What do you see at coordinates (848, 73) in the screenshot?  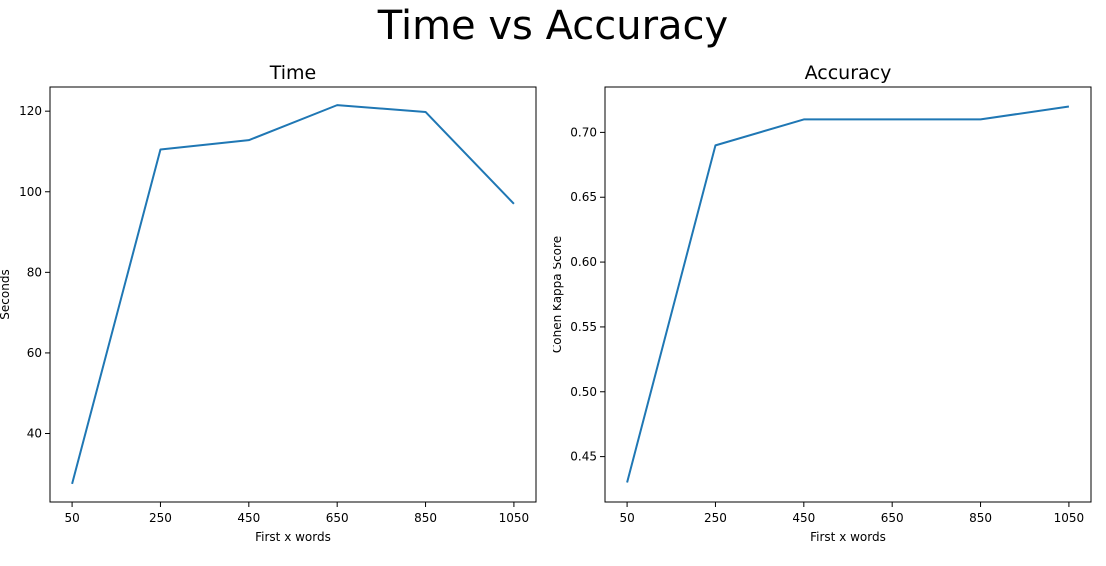 I see `subplot-title: Accuracy` at bounding box center [848, 73].